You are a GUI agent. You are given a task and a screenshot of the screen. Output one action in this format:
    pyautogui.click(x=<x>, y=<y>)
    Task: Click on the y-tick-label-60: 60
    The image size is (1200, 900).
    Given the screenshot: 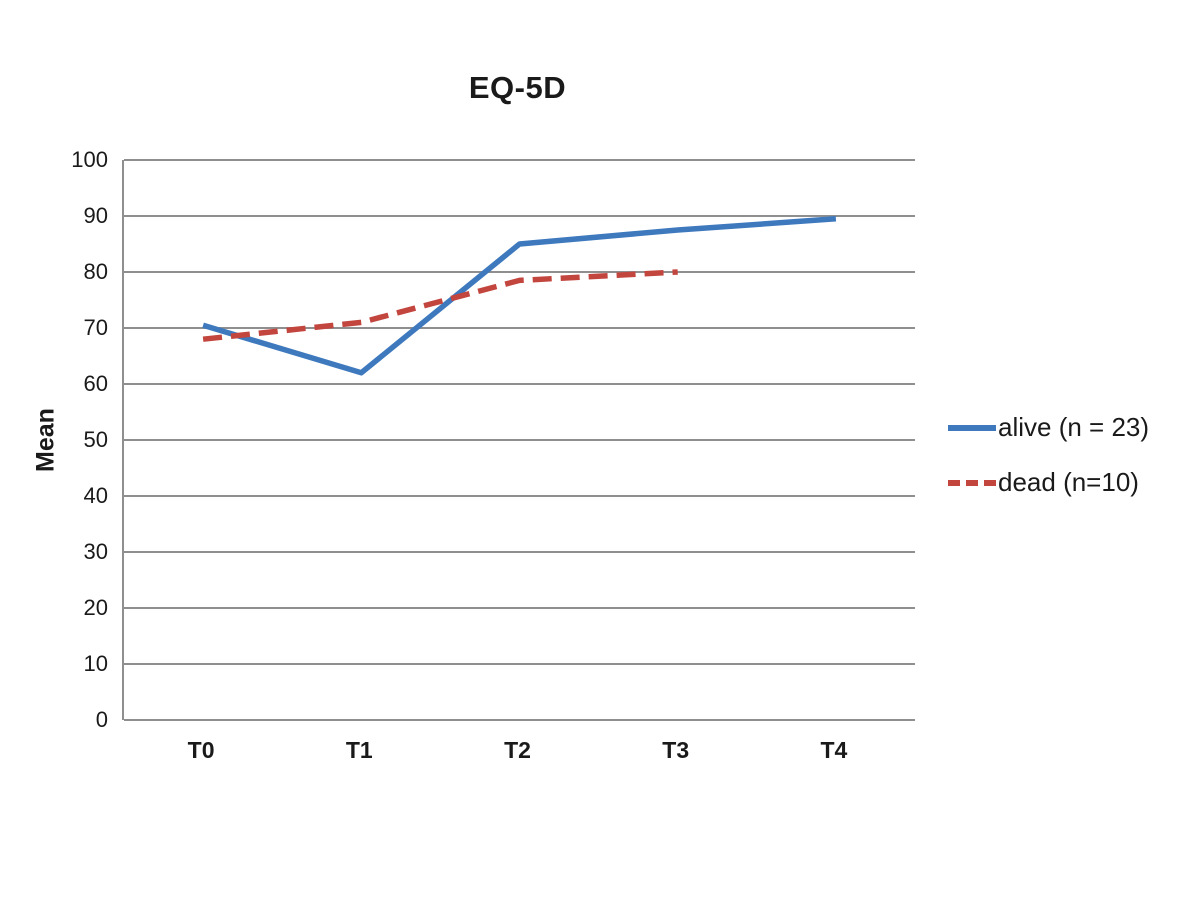 What is the action you would take?
    pyautogui.click(x=95, y=383)
    